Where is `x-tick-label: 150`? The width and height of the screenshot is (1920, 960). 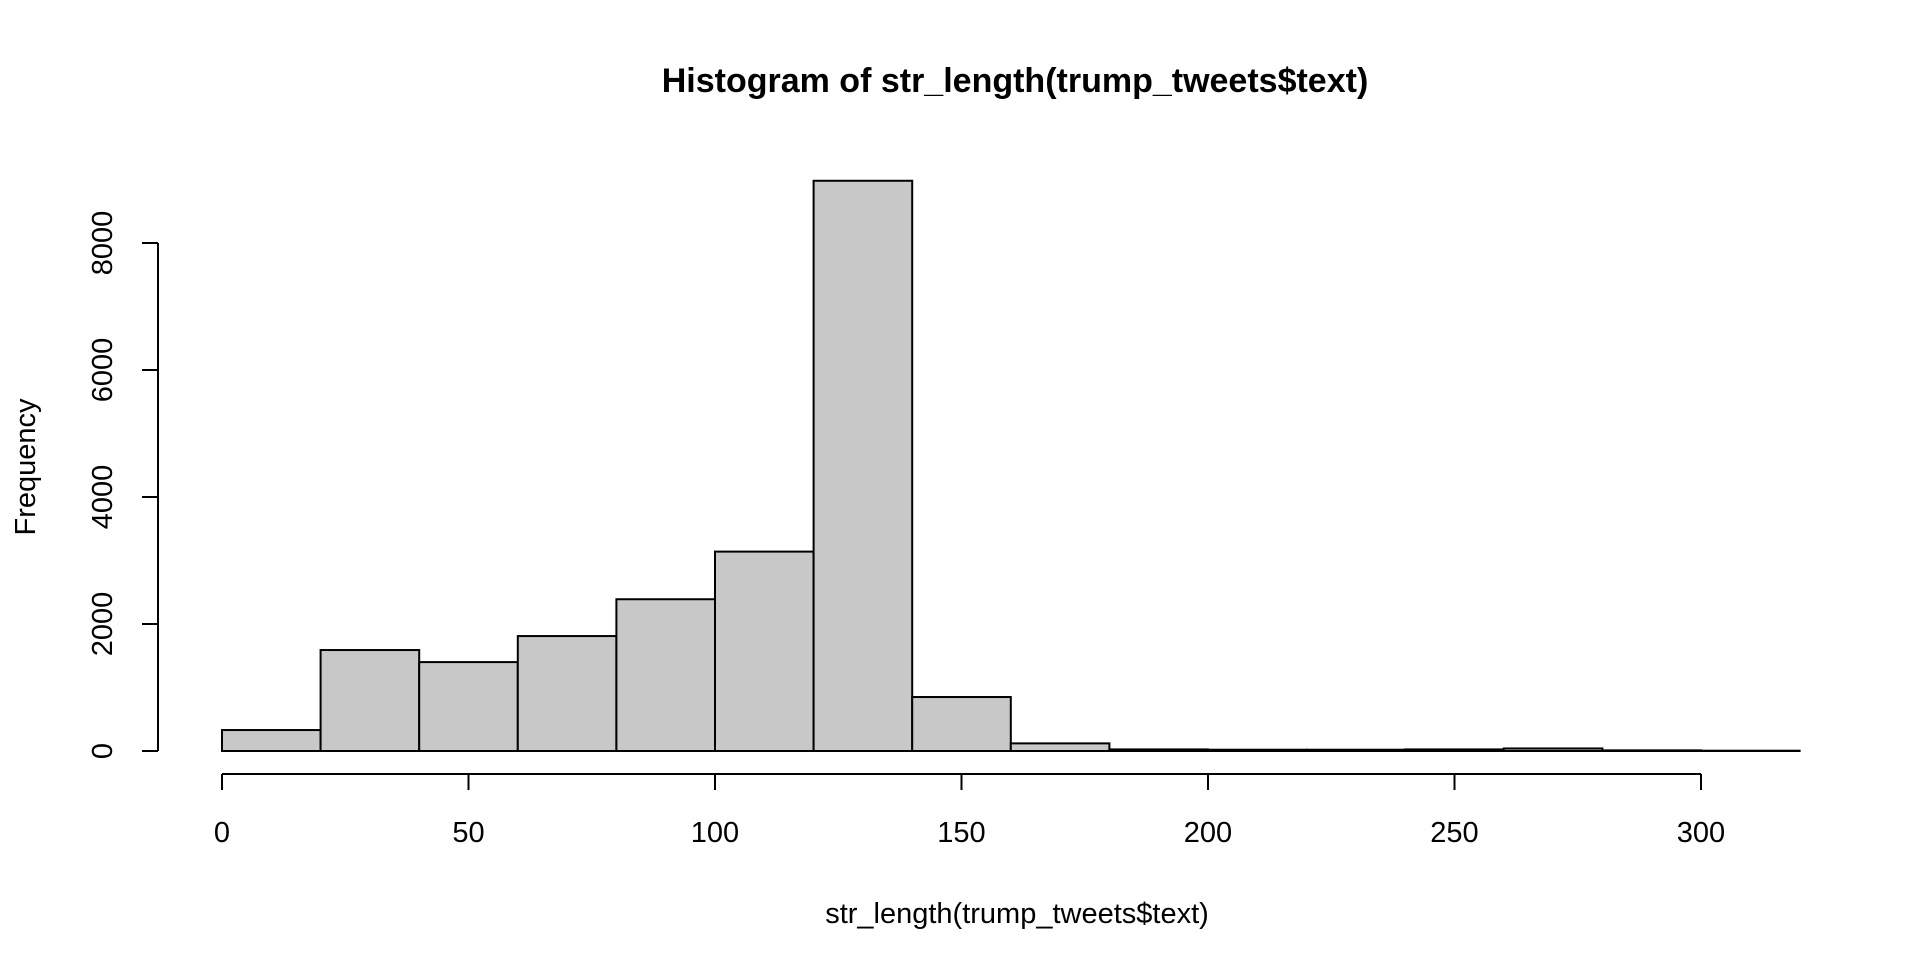 x-tick-label: 150 is located at coordinates (961, 833).